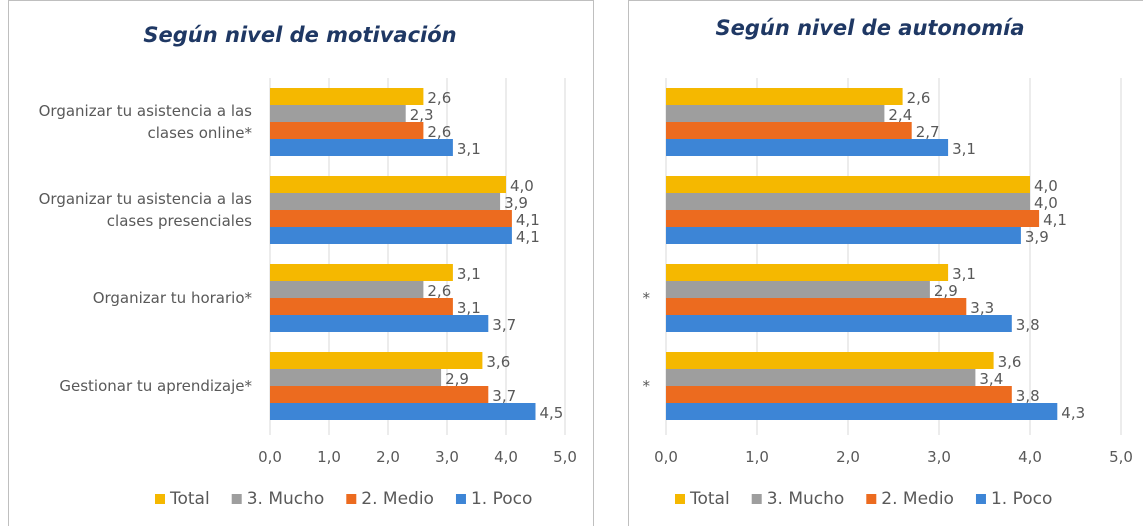  What do you see at coordinates (172, 298) in the screenshot?
I see `y-tick-label: Organizar tu horario*` at bounding box center [172, 298].